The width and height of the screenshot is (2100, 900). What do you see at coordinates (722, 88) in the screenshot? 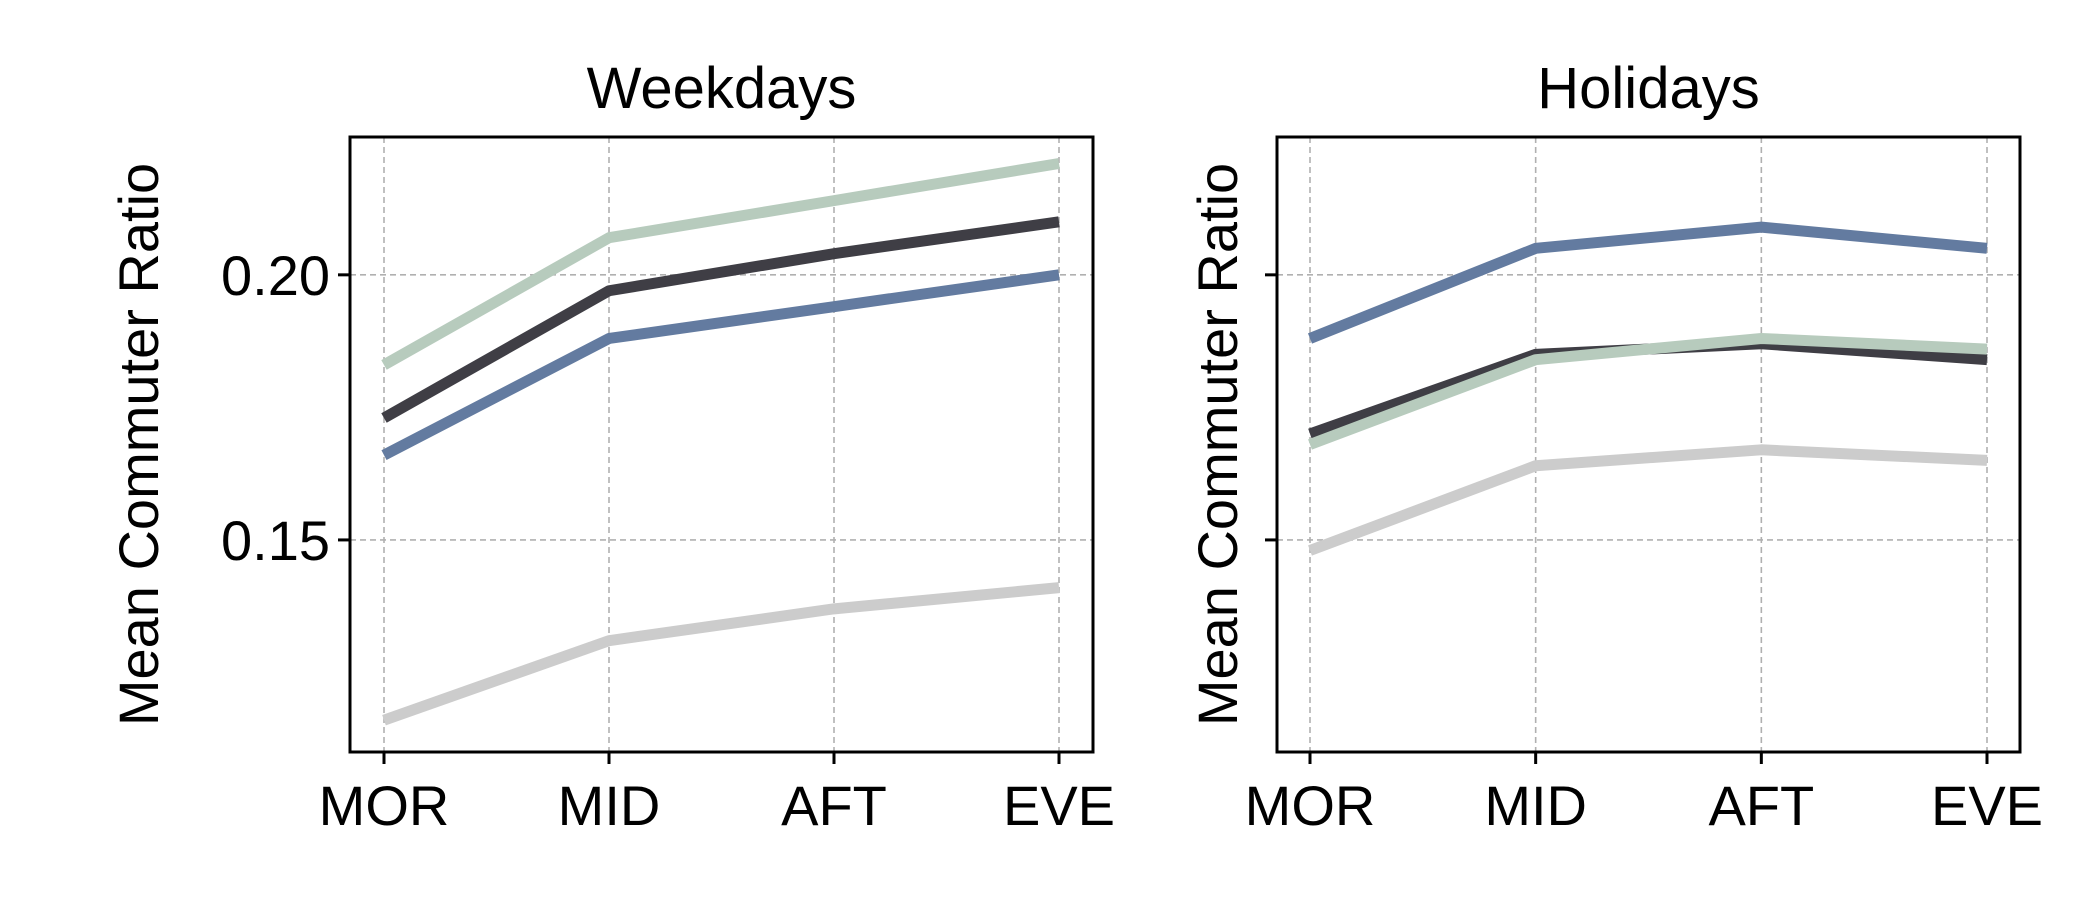
I see `chart-title: Weekdays` at bounding box center [722, 88].